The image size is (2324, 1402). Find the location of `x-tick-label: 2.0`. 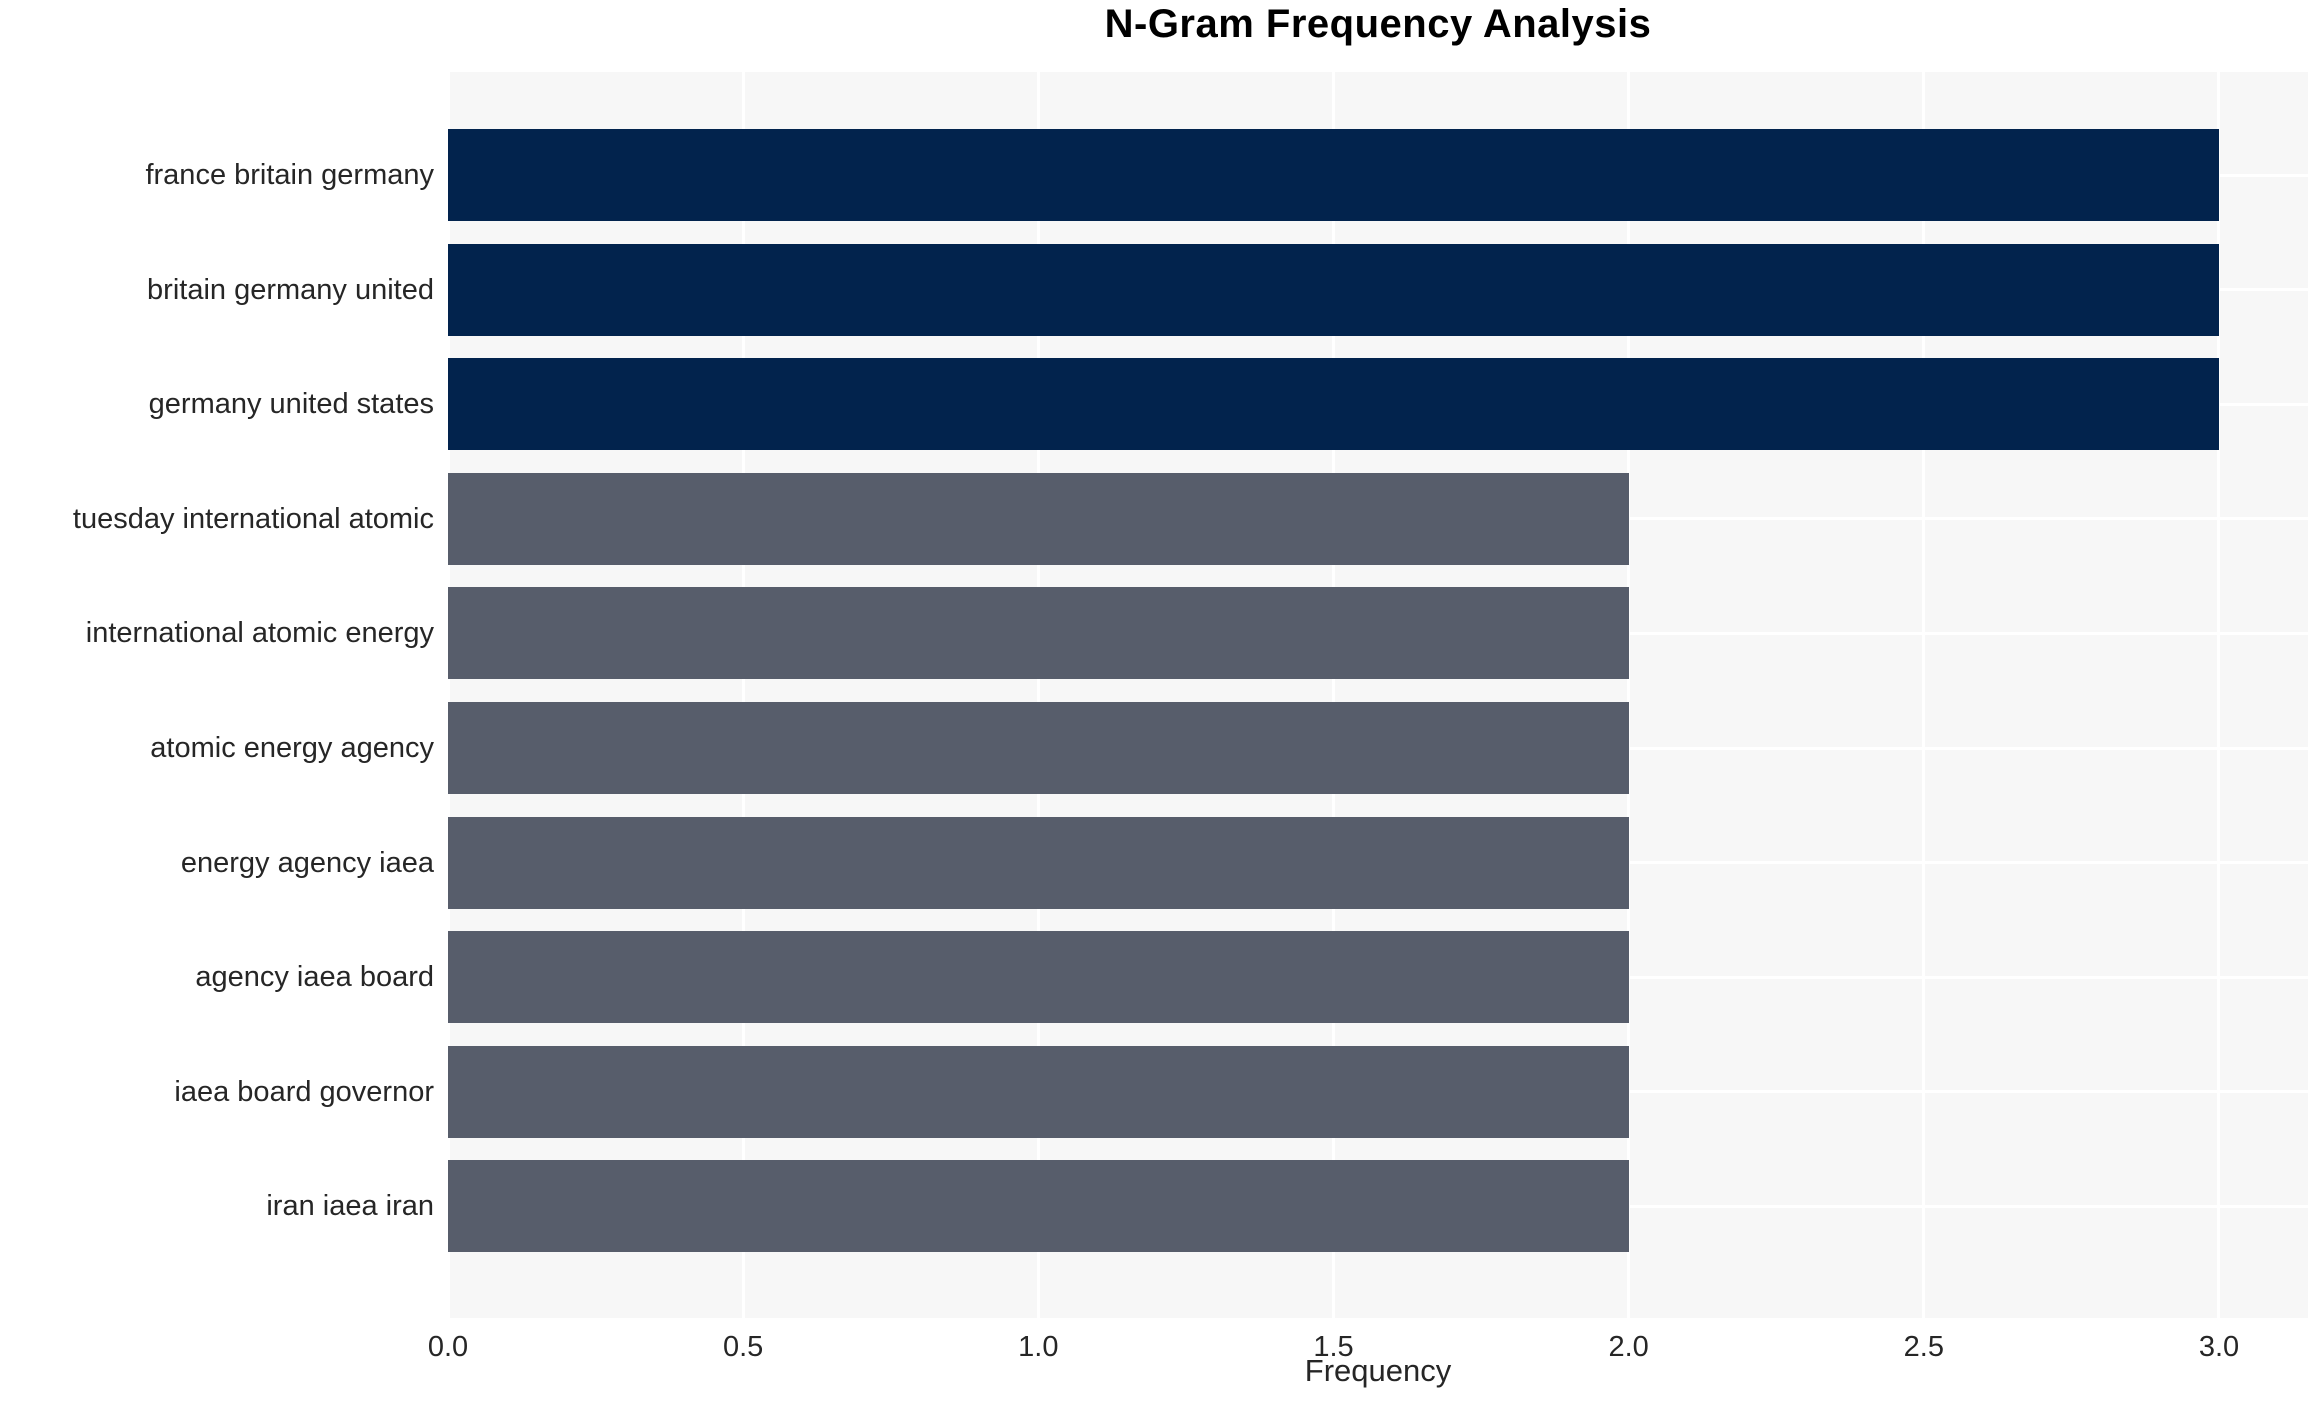

x-tick-label: 2.0 is located at coordinates (1628, 1347).